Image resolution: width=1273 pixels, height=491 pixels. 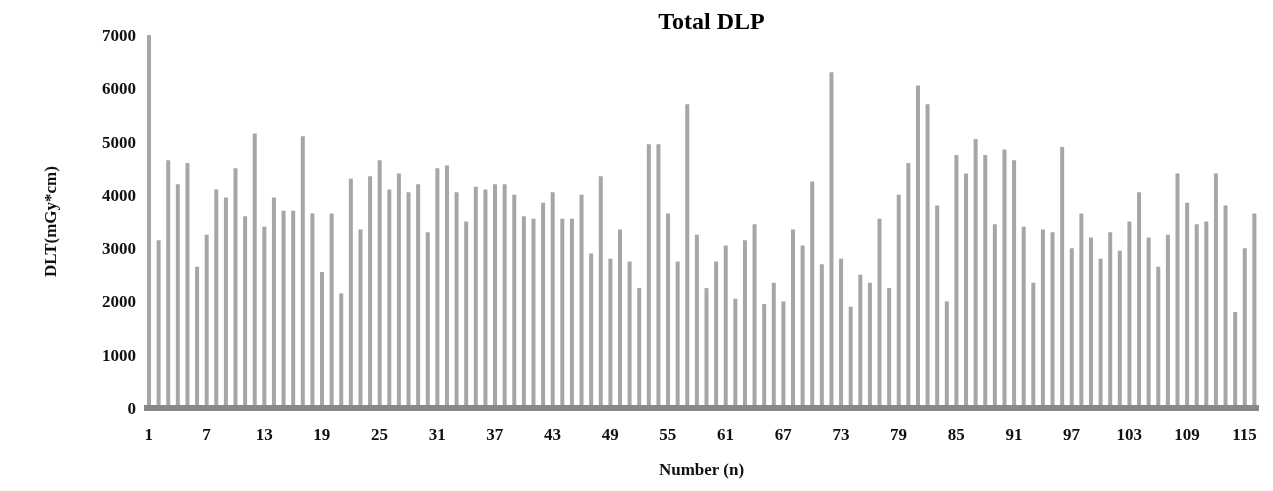 What do you see at coordinates (119, 355) in the screenshot?
I see `y-tick-label: 1000` at bounding box center [119, 355].